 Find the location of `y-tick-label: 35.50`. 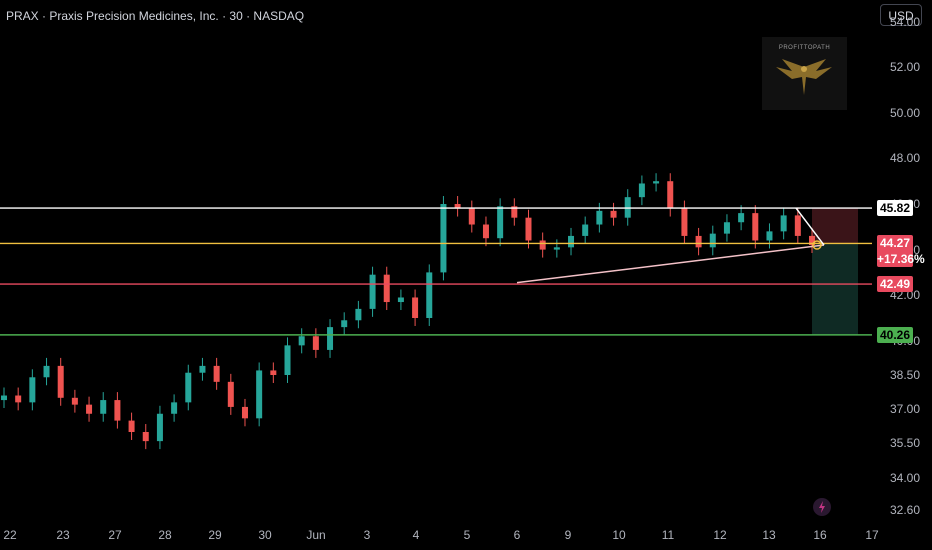

y-tick-label: 35.50 is located at coordinates (904, 443).